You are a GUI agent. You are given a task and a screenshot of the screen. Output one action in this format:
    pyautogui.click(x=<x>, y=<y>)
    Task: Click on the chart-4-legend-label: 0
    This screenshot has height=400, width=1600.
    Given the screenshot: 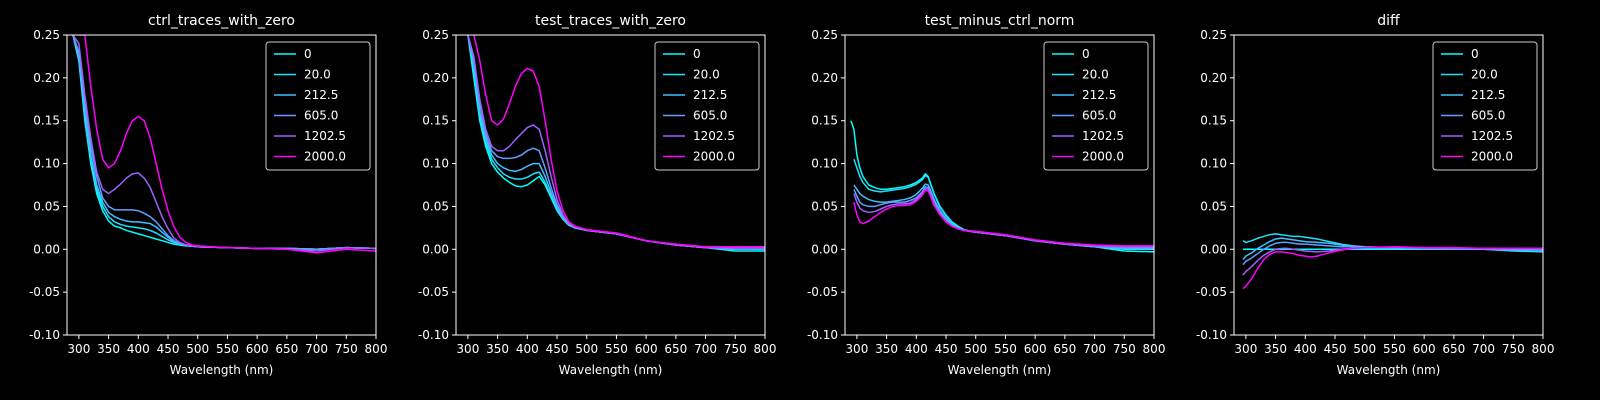 What is the action you would take?
    pyautogui.click(x=1475, y=54)
    